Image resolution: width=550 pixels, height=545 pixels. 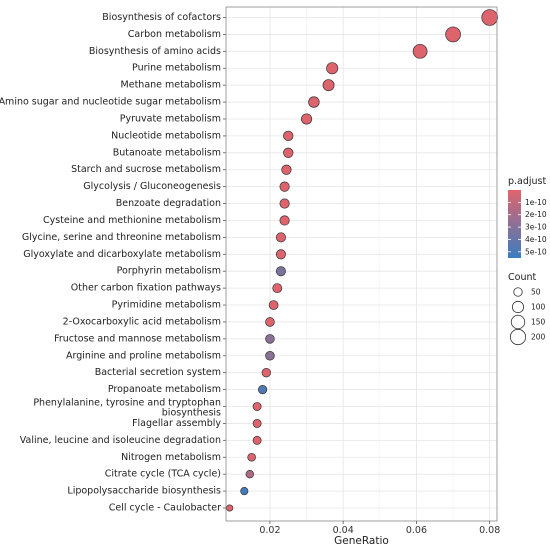 What do you see at coordinates (514, 224) in the screenshot?
I see `color-legend-bar` at bounding box center [514, 224].